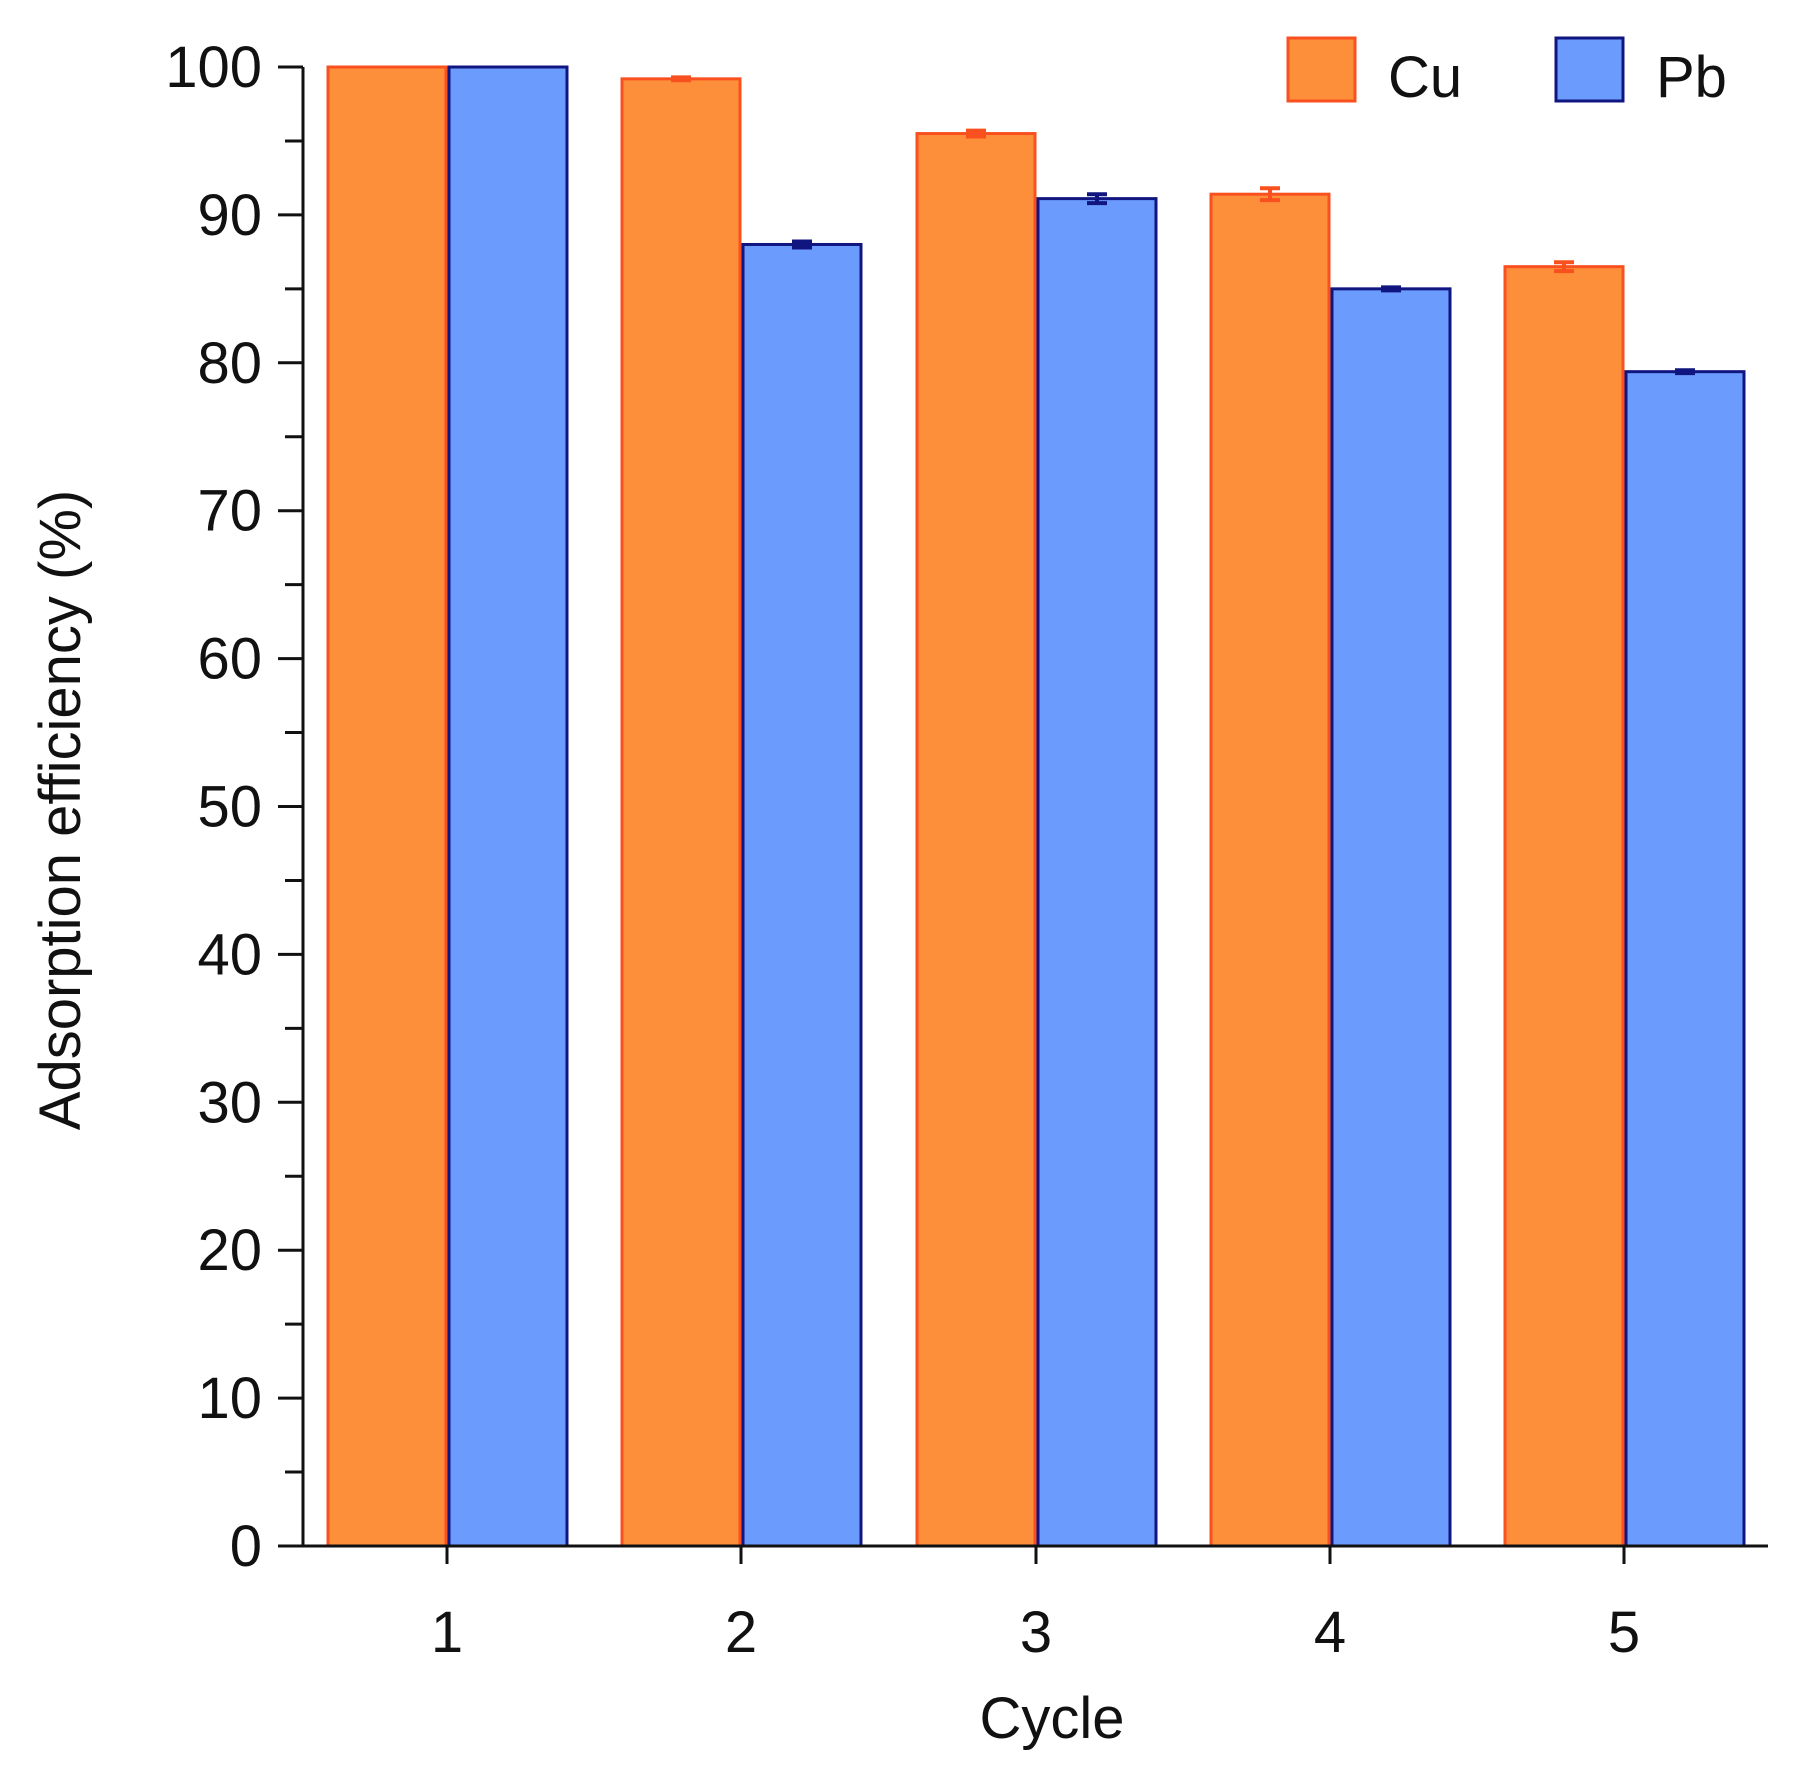 The height and width of the screenshot is (1781, 1795). I want to click on legend-swatch-cu, so click(1321, 69).